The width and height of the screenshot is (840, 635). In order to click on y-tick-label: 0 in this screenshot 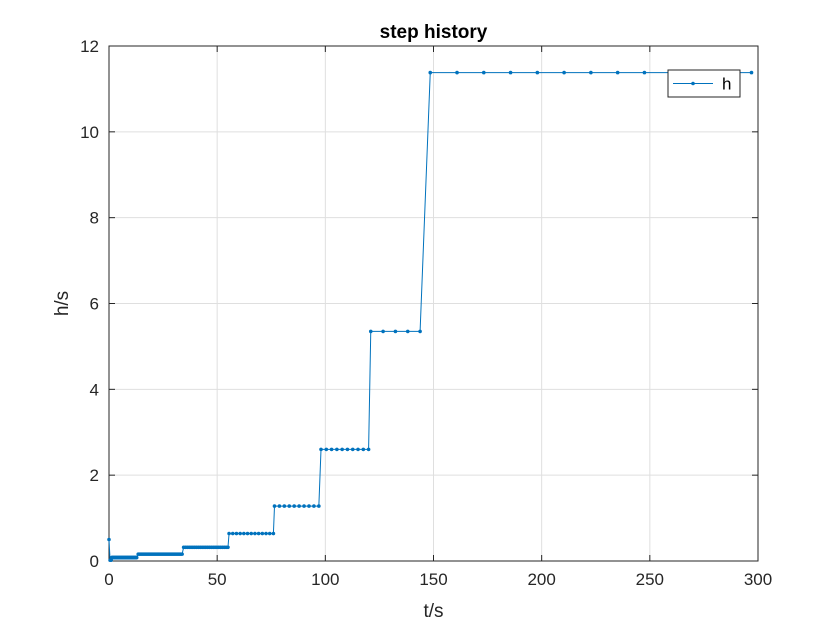, I will do `click(94, 561)`.